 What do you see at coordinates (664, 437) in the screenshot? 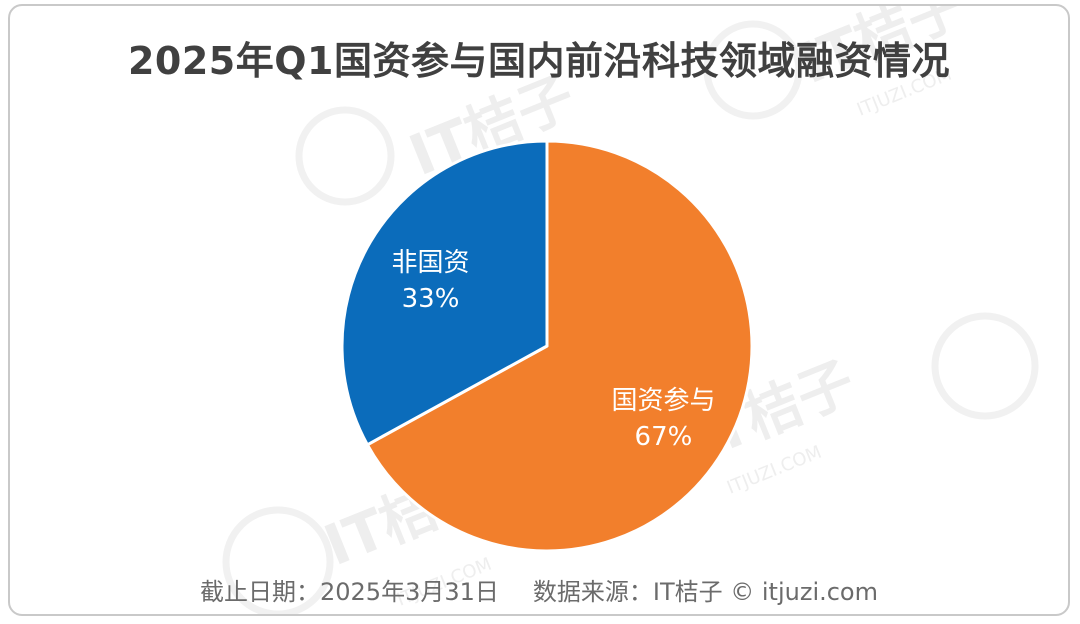
I see `pie-slice-percent: 67%` at bounding box center [664, 437].